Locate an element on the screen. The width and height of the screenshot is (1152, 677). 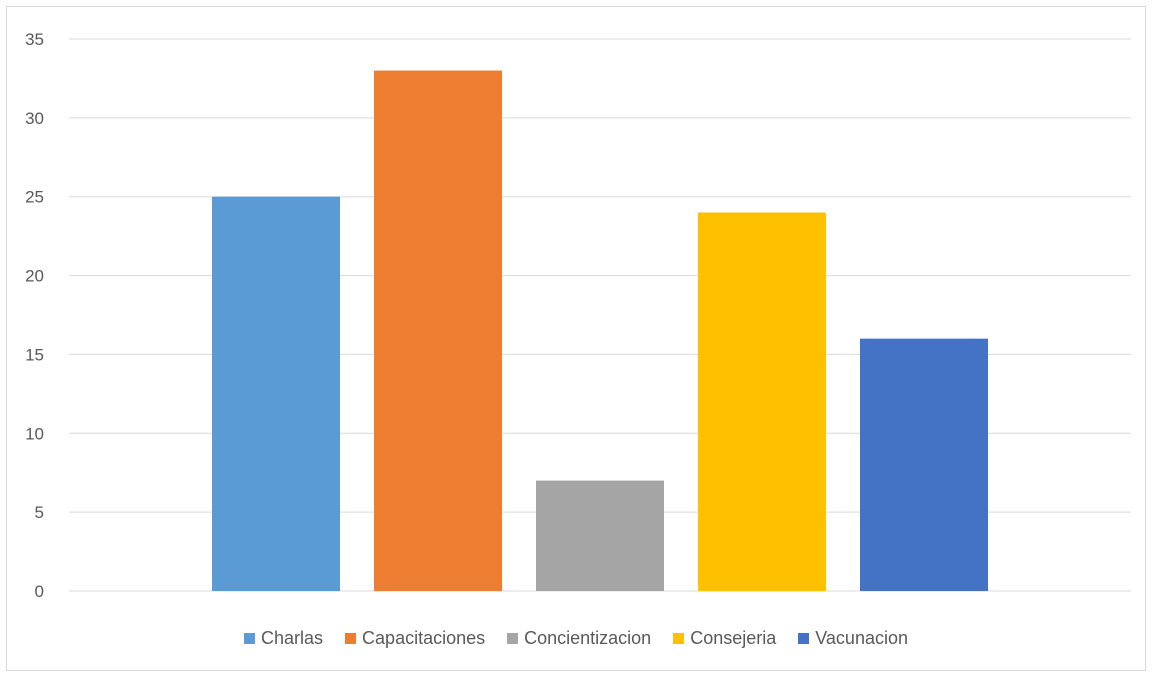
y-tick-label: 15 is located at coordinates (34, 354).